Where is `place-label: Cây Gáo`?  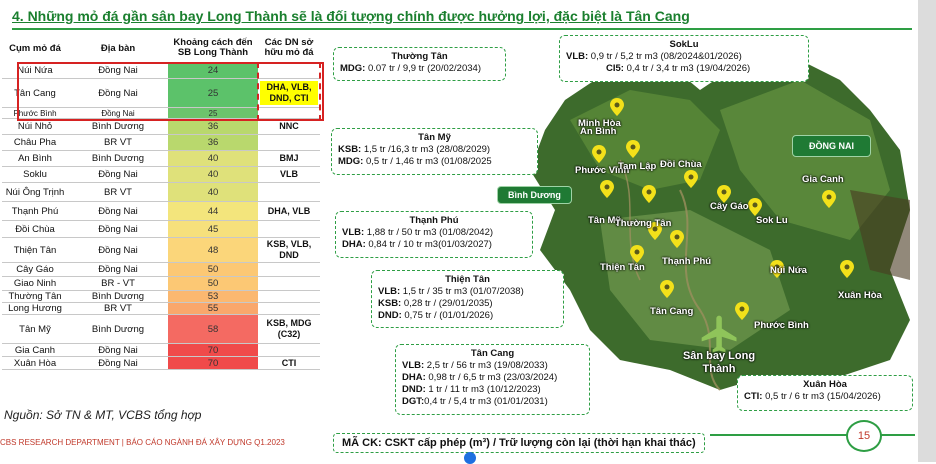 place-label: Cây Gáo is located at coordinates (729, 206).